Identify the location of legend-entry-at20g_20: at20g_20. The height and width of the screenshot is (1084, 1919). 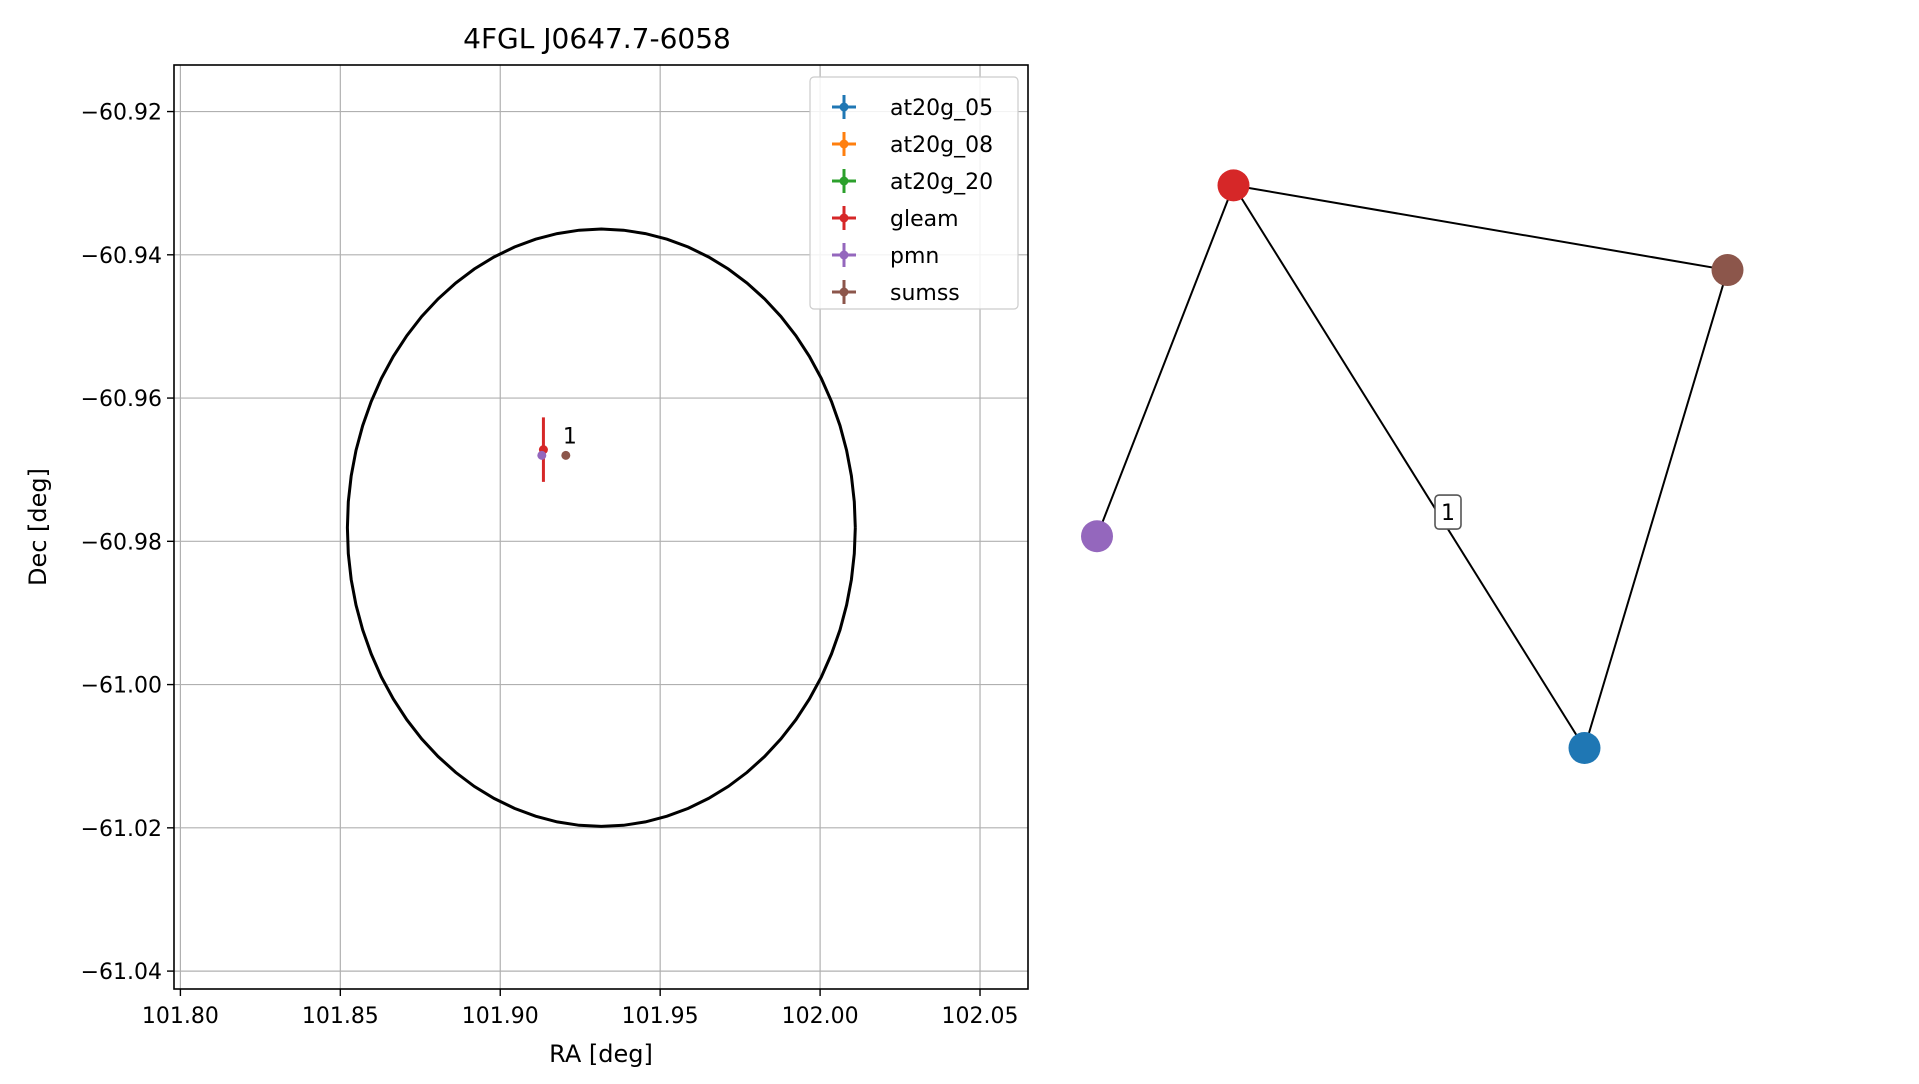
(912, 182).